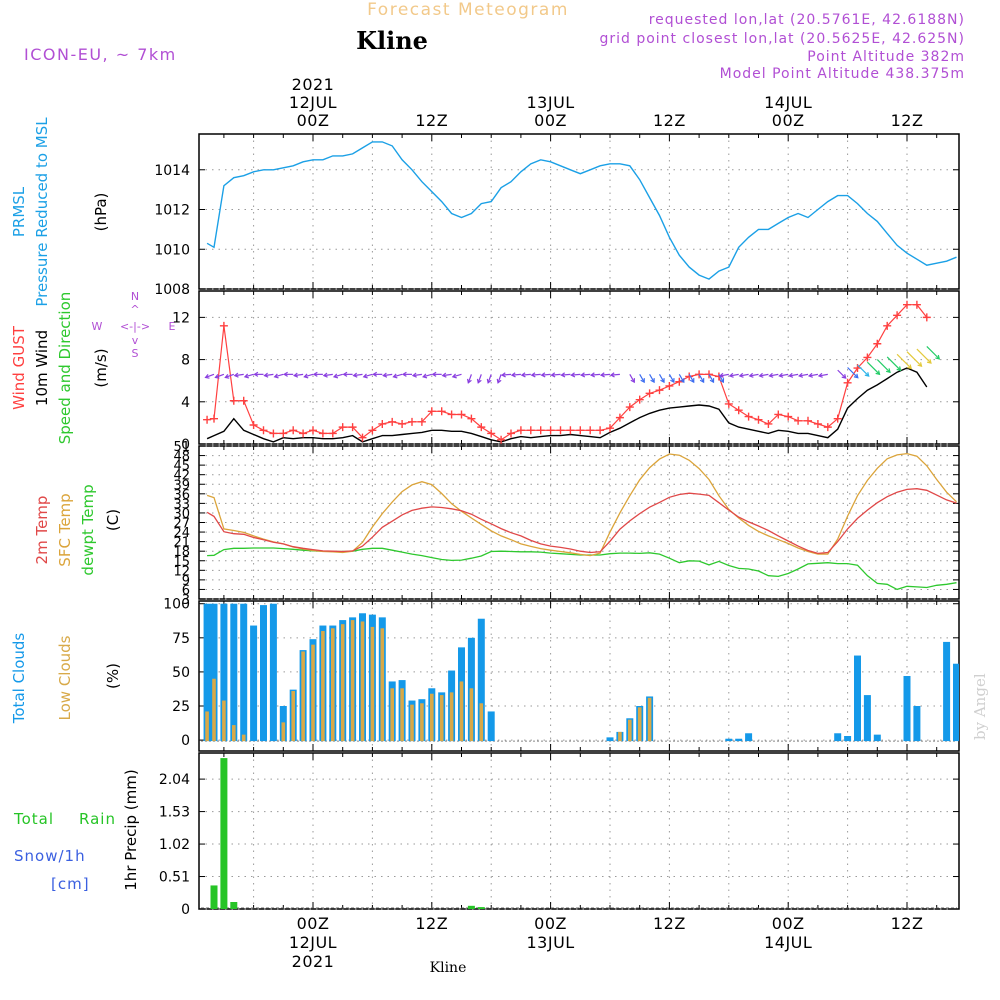 The image size is (1000, 1000). I want to click on bottom-time-label: 12Z, so click(669, 923).